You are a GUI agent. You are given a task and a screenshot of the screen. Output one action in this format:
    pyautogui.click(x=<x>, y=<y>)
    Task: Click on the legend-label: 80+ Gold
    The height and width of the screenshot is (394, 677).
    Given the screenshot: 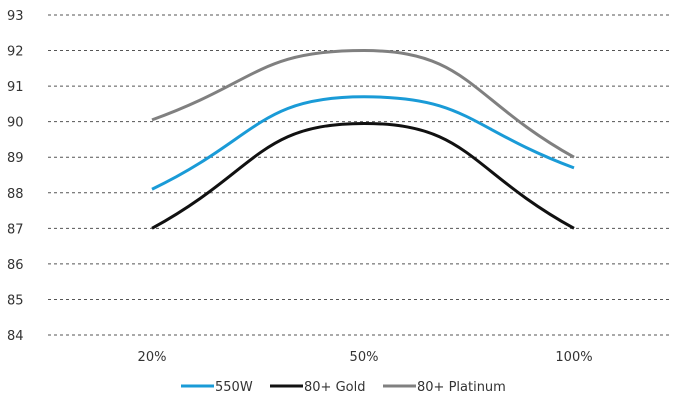 What is the action you would take?
    pyautogui.click(x=334, y=387)
    